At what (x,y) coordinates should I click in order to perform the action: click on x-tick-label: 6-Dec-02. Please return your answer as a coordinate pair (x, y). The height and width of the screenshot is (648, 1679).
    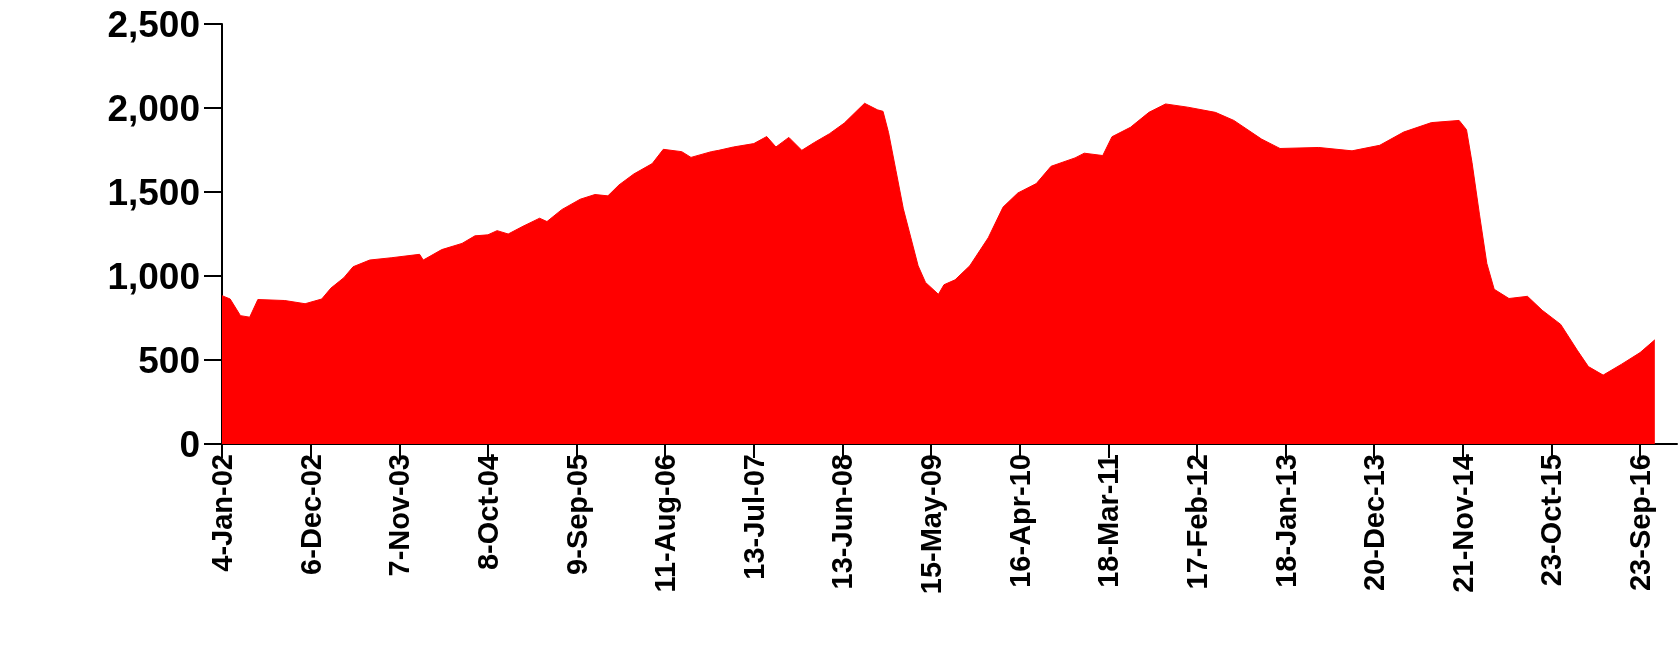
    Looking at the image, I should click on (310, 514).